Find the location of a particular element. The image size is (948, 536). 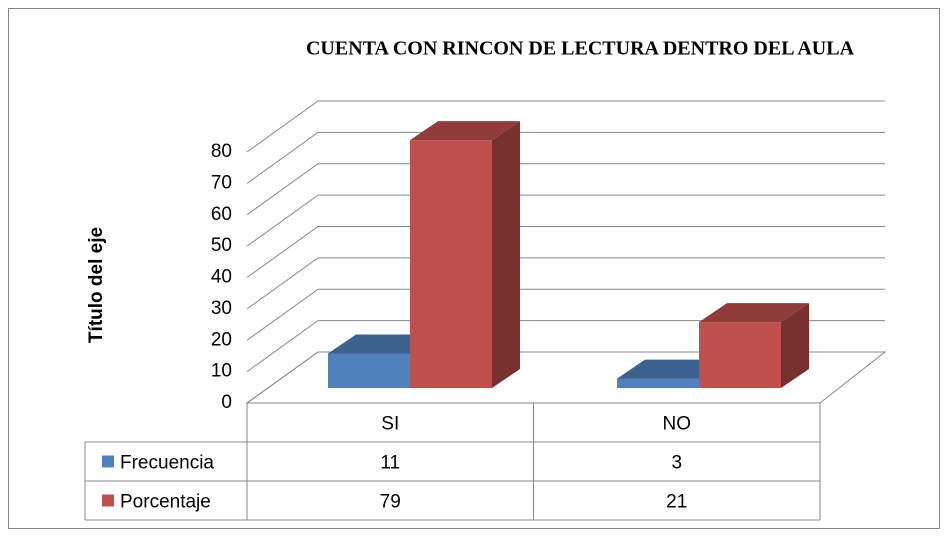

y-tick-label: 40 is located at coordinates (221, 277).